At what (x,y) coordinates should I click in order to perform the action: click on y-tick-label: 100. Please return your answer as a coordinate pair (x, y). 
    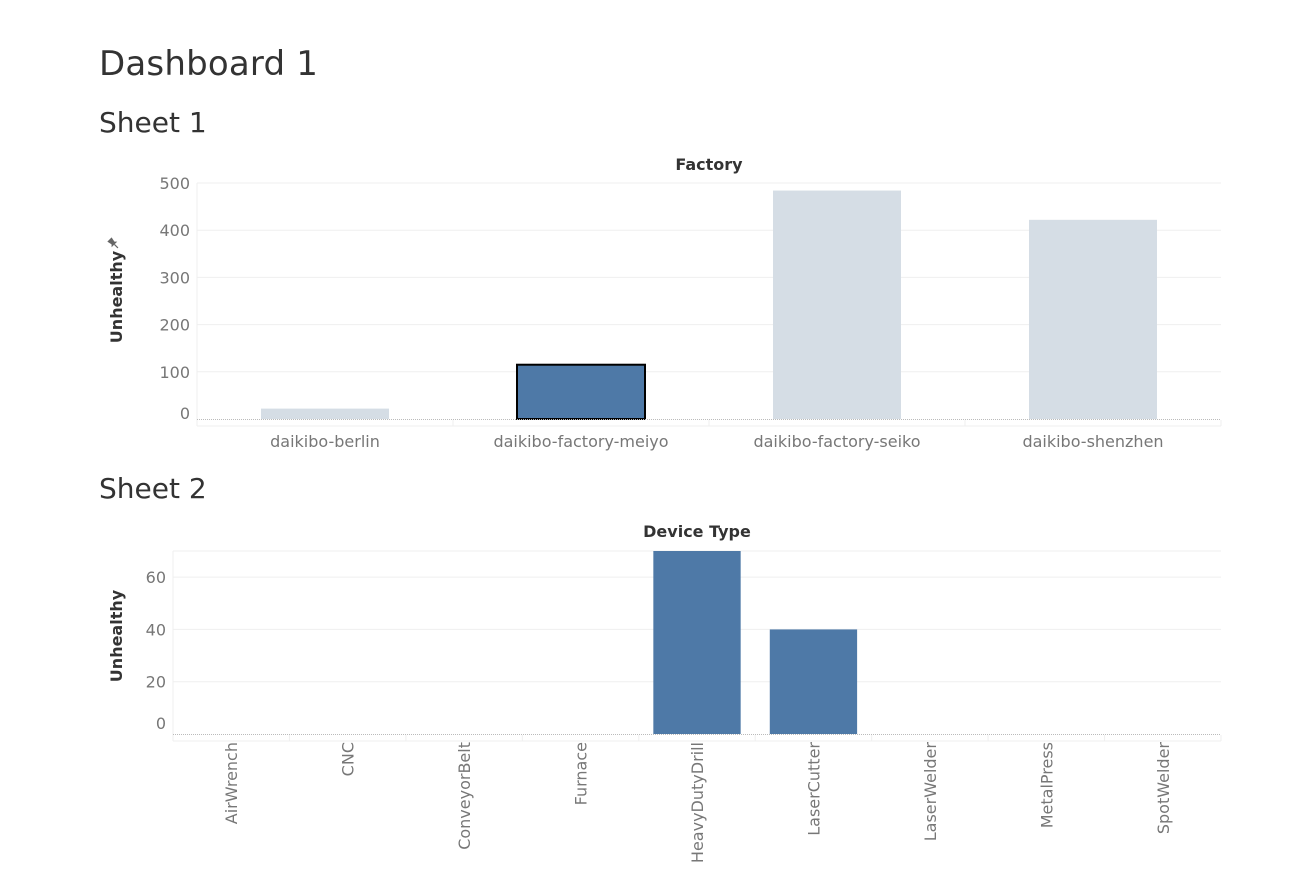
    Looking at the image, I should click on (174, 372).